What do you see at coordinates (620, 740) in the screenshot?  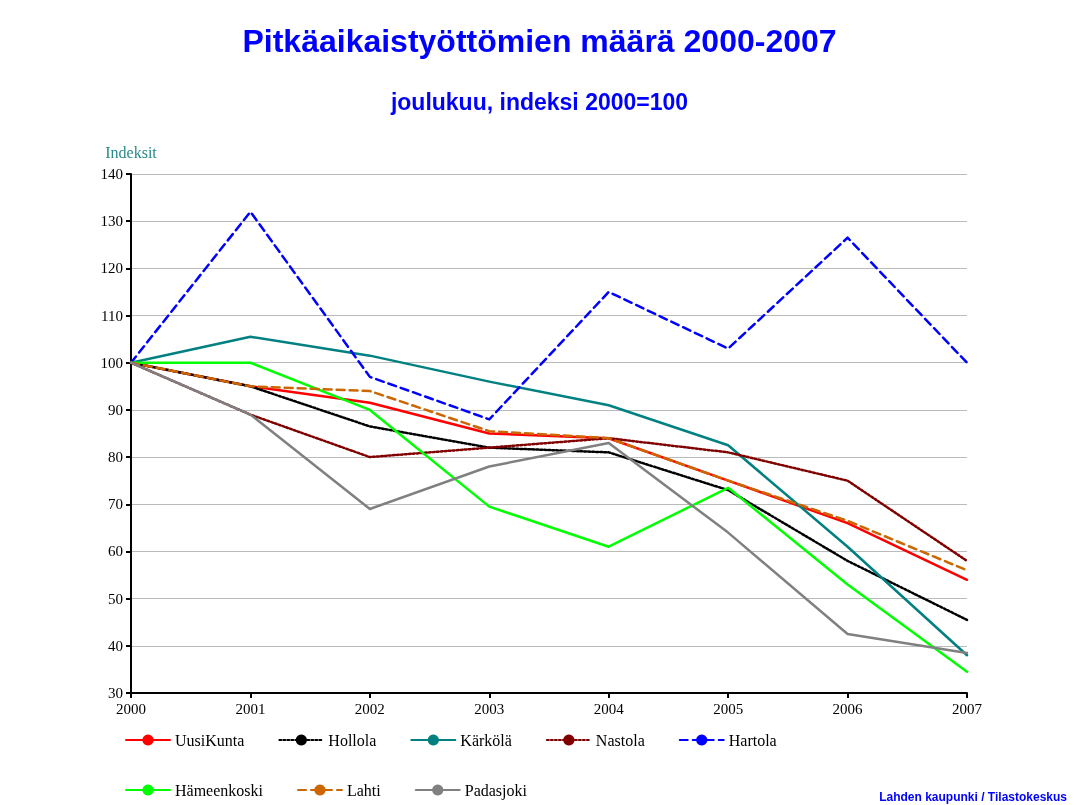 I see `legend-label: Nastola` at bounding box center [620, 740].